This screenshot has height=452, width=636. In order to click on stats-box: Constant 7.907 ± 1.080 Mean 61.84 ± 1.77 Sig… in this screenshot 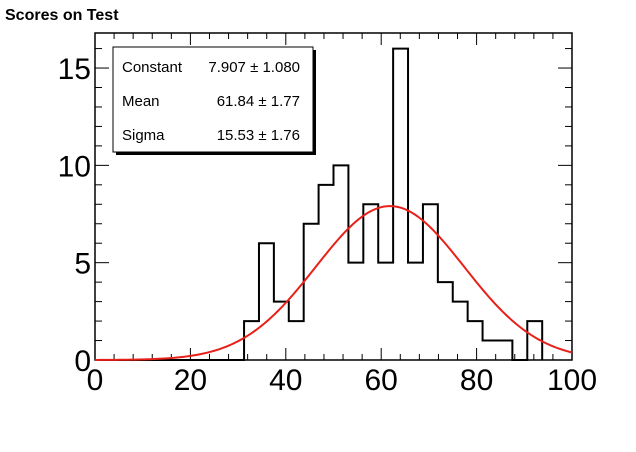, I will do `click(214, 100)`.